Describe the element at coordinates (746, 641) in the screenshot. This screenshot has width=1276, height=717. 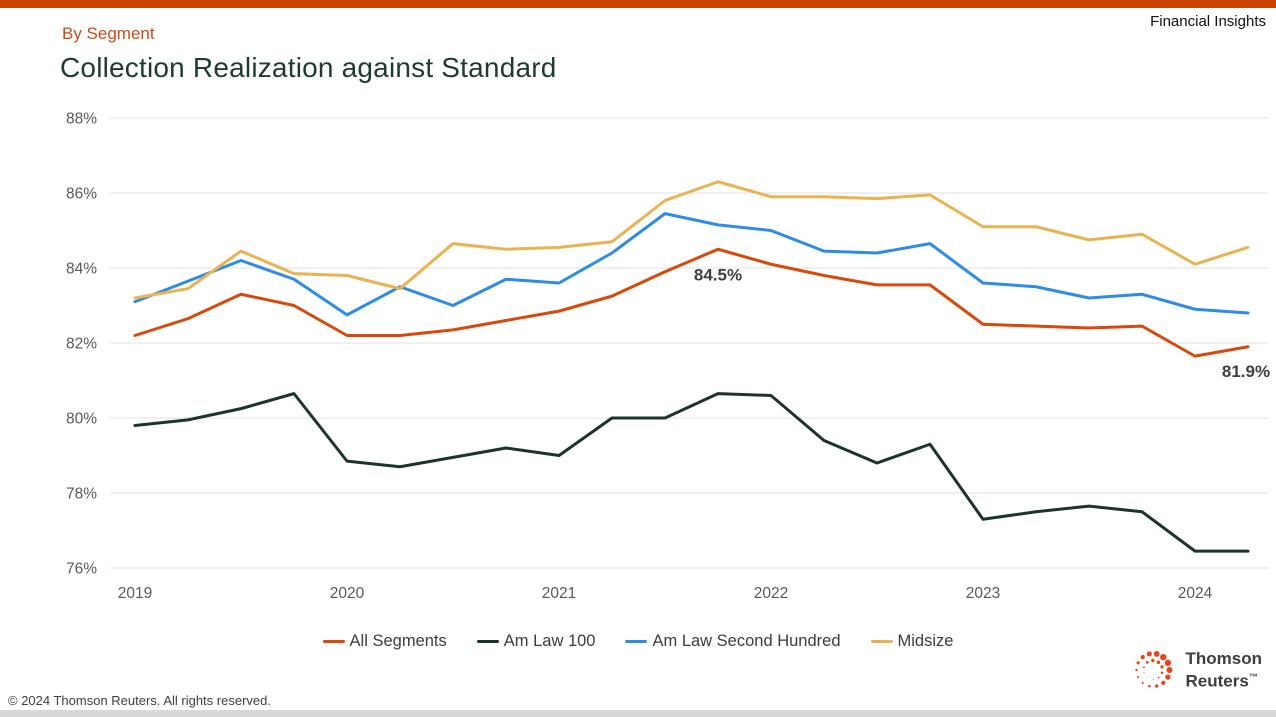
I see `legend-label: Am Law Second Hundred` at that location.